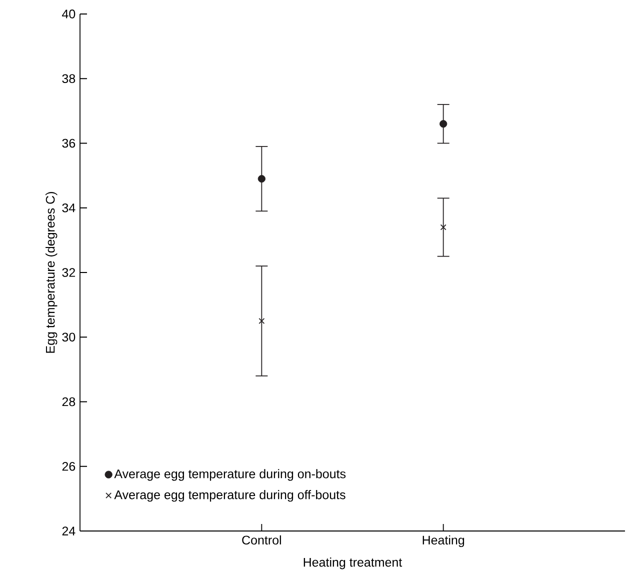  Describe the element at coordinates (230, 475) in the screenshot. I see `legend-label: Average egg temperature during on-bouts` at that location.